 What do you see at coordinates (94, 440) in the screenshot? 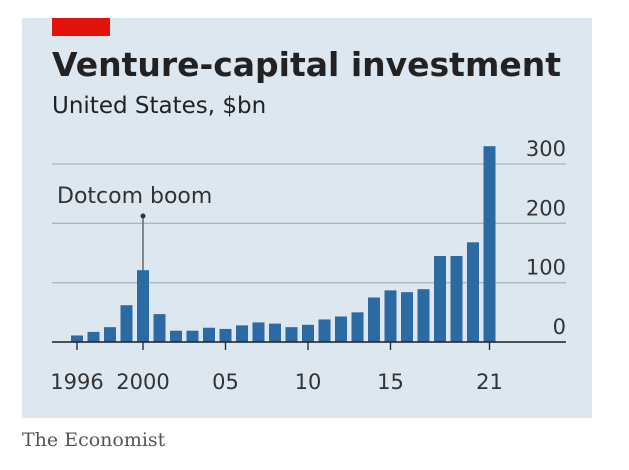
I see `source: The Economist` at bounding box center [94, 440].